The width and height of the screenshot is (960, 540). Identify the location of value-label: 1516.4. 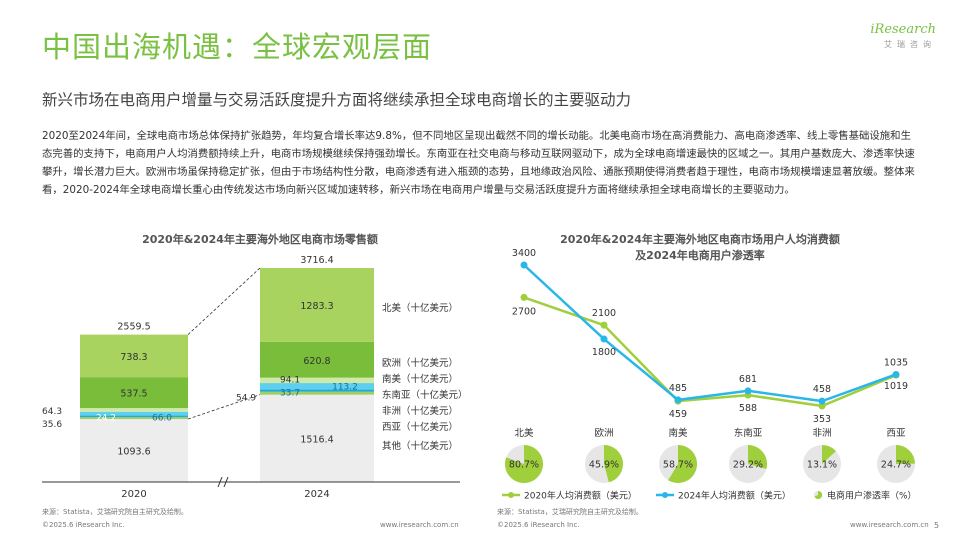
(316, 439).